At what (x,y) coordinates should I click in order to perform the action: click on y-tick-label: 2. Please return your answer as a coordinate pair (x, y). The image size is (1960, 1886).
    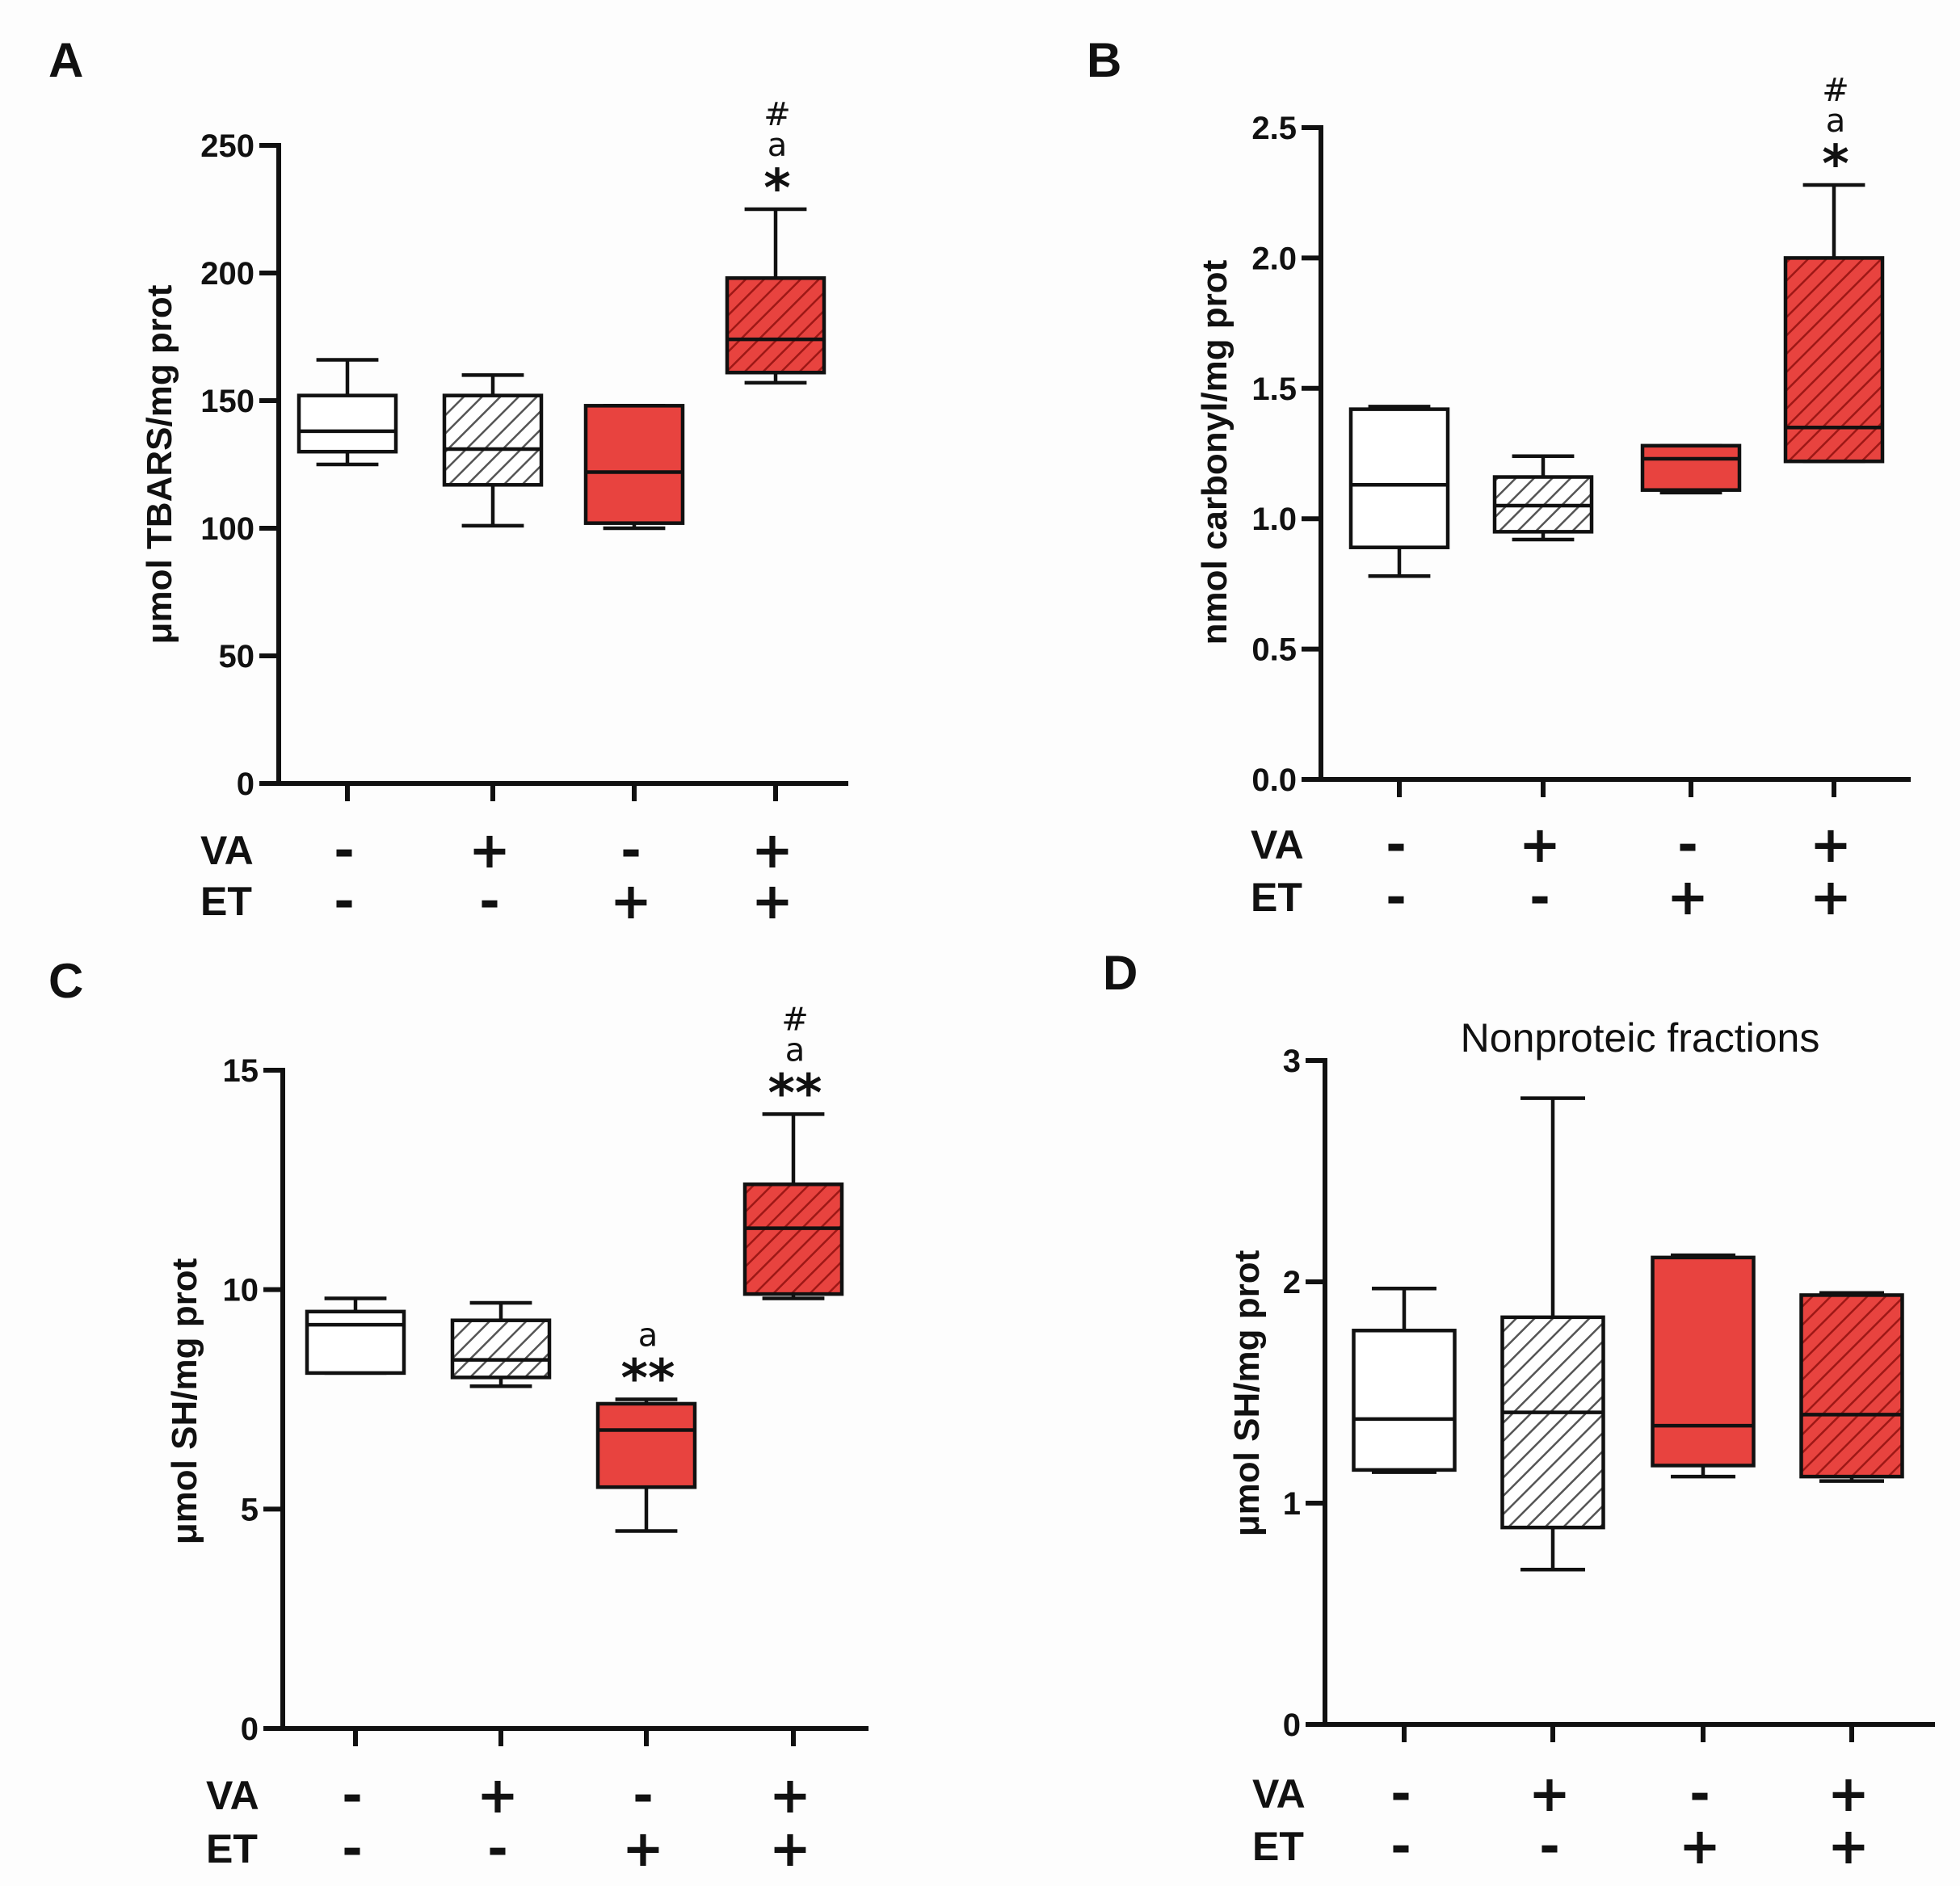
    Looking at the image, I should click on (1292, 1282).